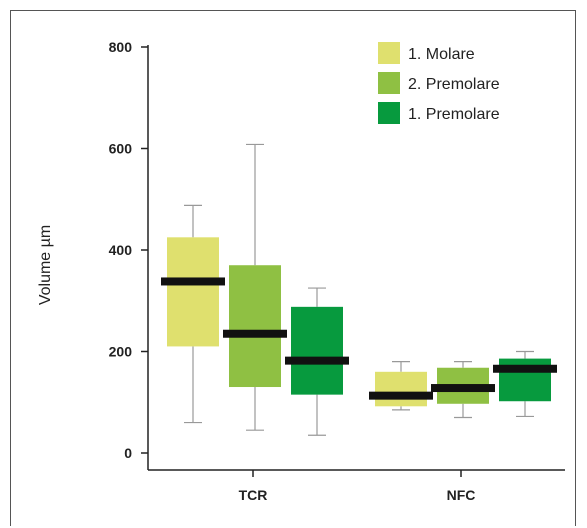  What do you see at coordinates (253, 495) in the screenshot?
I see `x-tick-label: TCR` at bounding box center [253, 495].